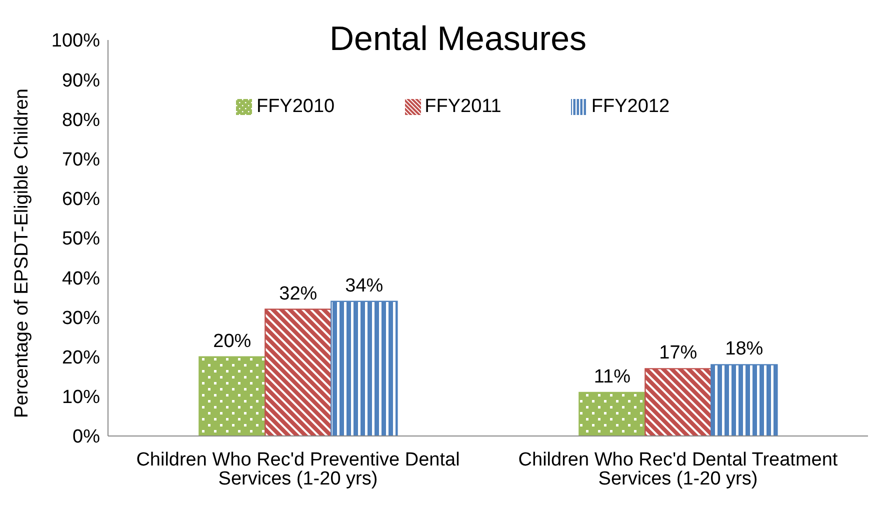 The height and width of the screenshot is (516, 877). Describe the element at coordinates (232, 341) in the screenshot. I see `data-label: 20%` at that location.